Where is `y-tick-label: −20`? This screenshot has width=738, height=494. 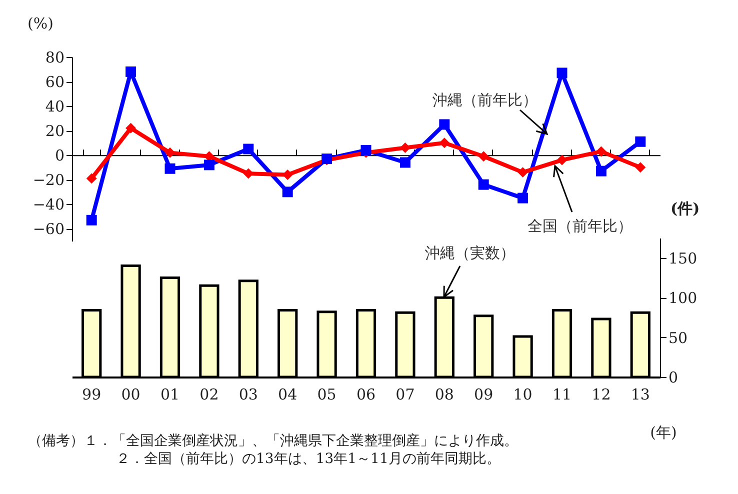 y-tick-label: −20 is located at coordinates (48, 180).